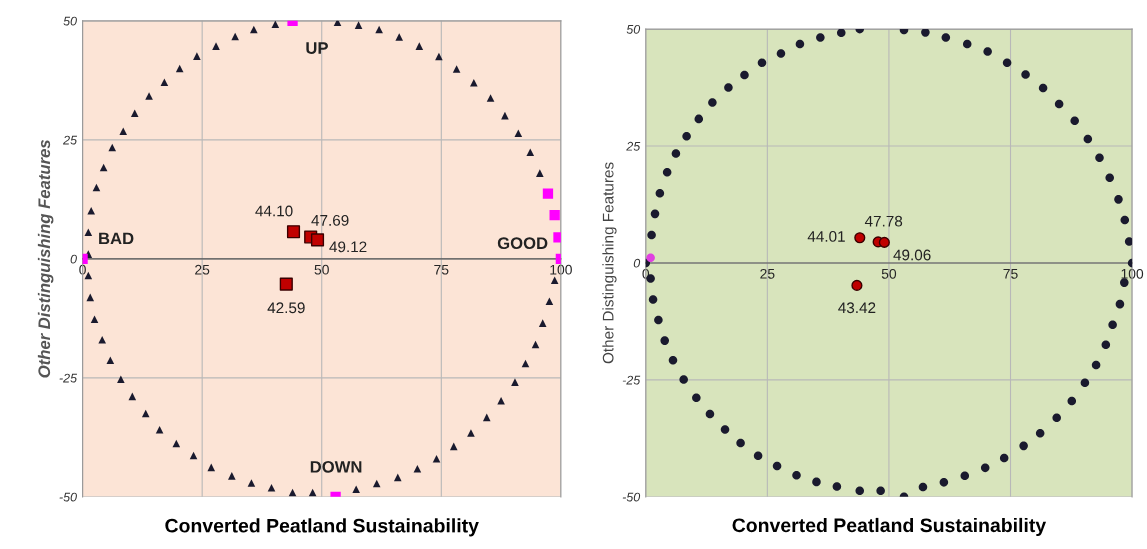 Image resolution: width=1147 pixels, height=549 pixels. Describe the element at coordinates (330, 220) in the screenshot. I see `annotation: 47.69` at that location.